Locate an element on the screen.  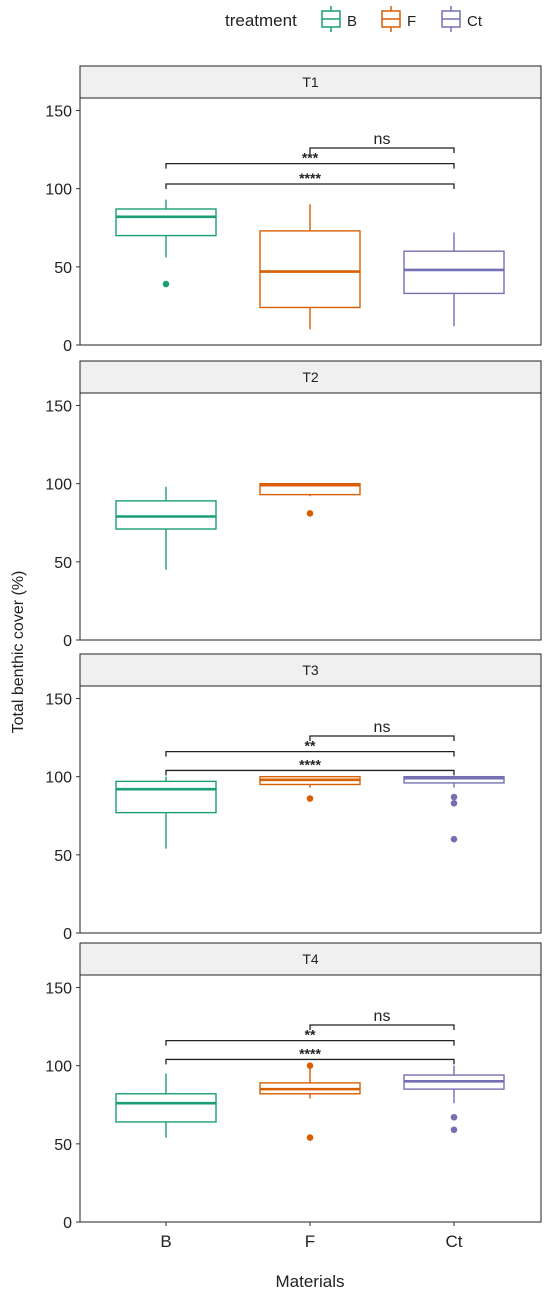
panel-strip-label: T2 is located at coordinates (310, 377).